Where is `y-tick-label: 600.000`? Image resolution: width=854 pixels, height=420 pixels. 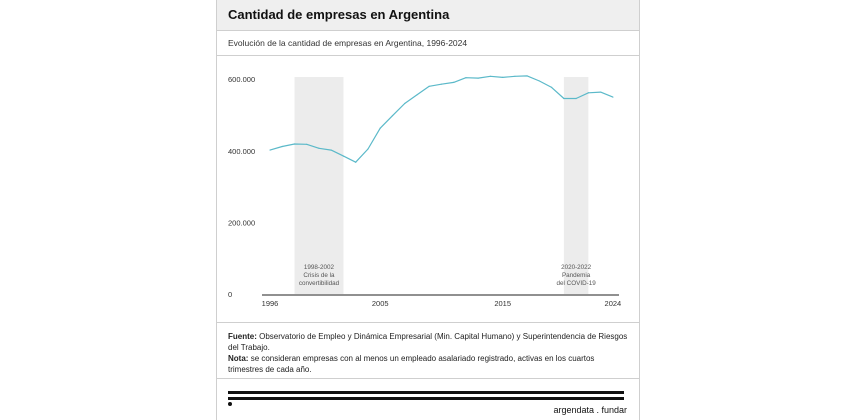
y-tick-label: 600.000 is located at coordinates (241, 79).